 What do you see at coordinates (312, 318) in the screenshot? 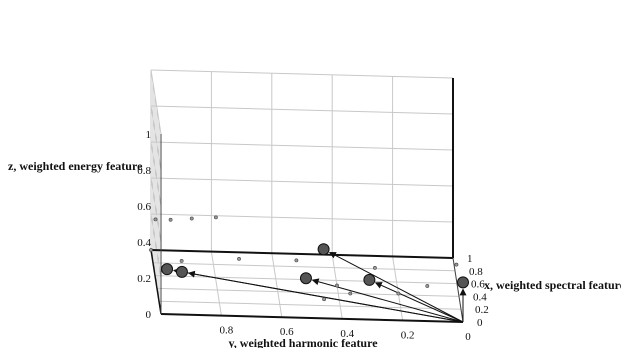
I see `y-axis-line` at bounding box center [312, 318].